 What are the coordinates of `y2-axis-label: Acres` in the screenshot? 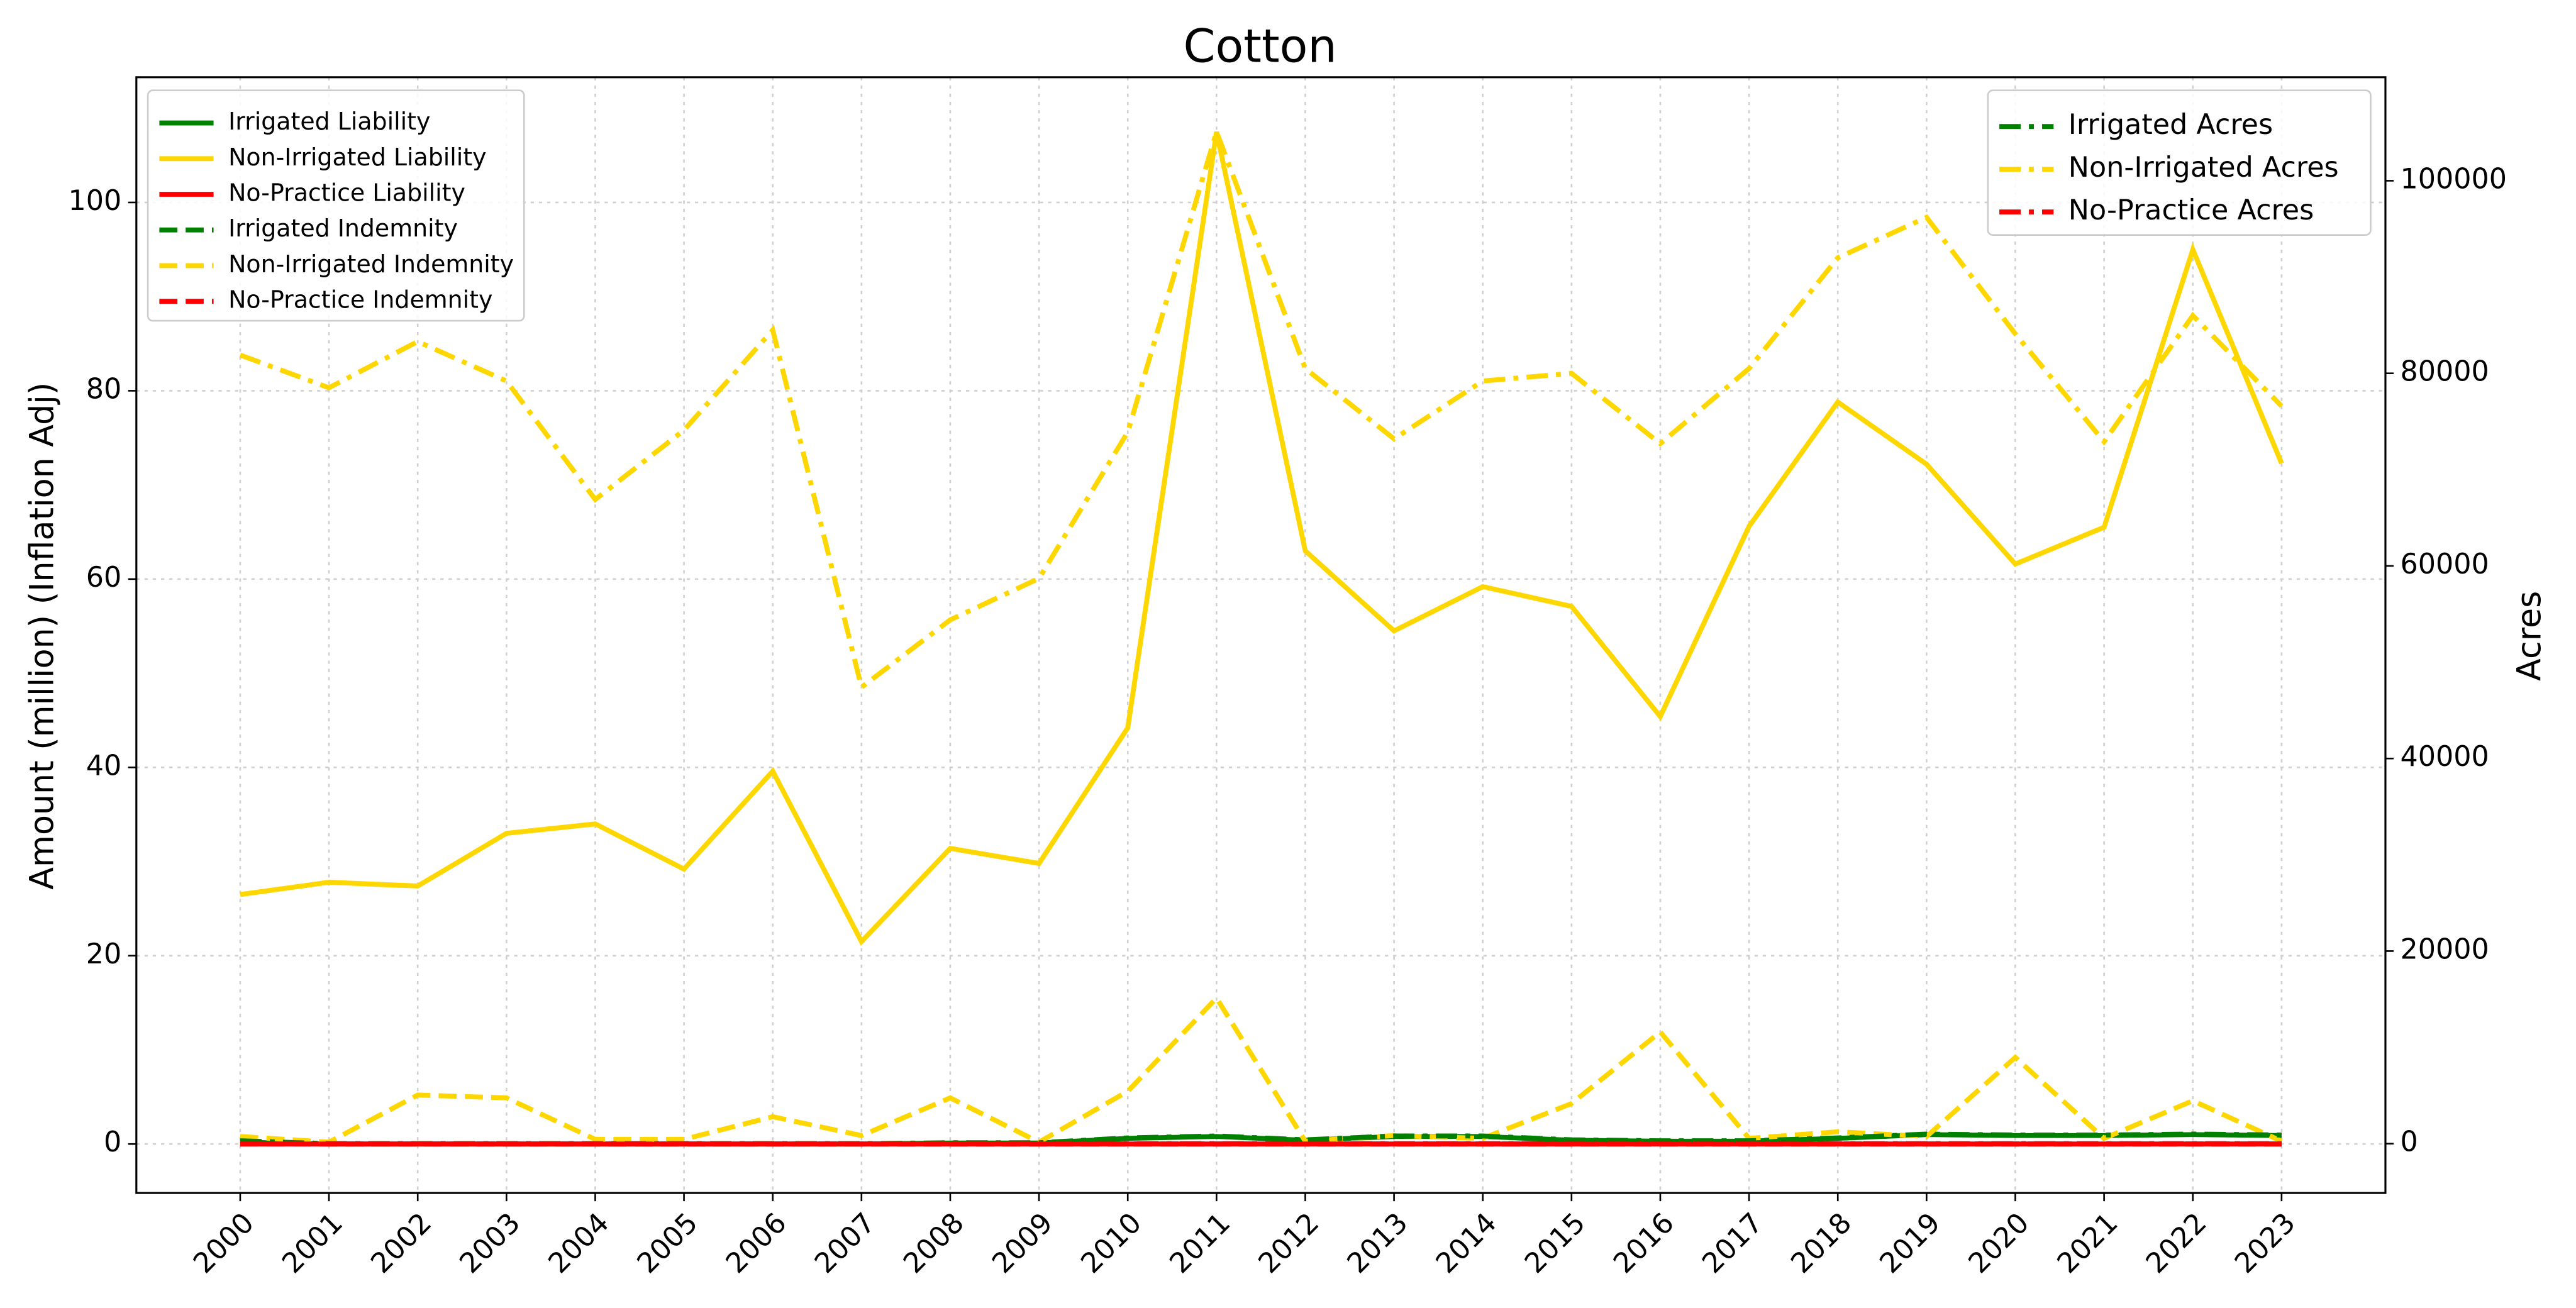 It's located at (2529, 636).